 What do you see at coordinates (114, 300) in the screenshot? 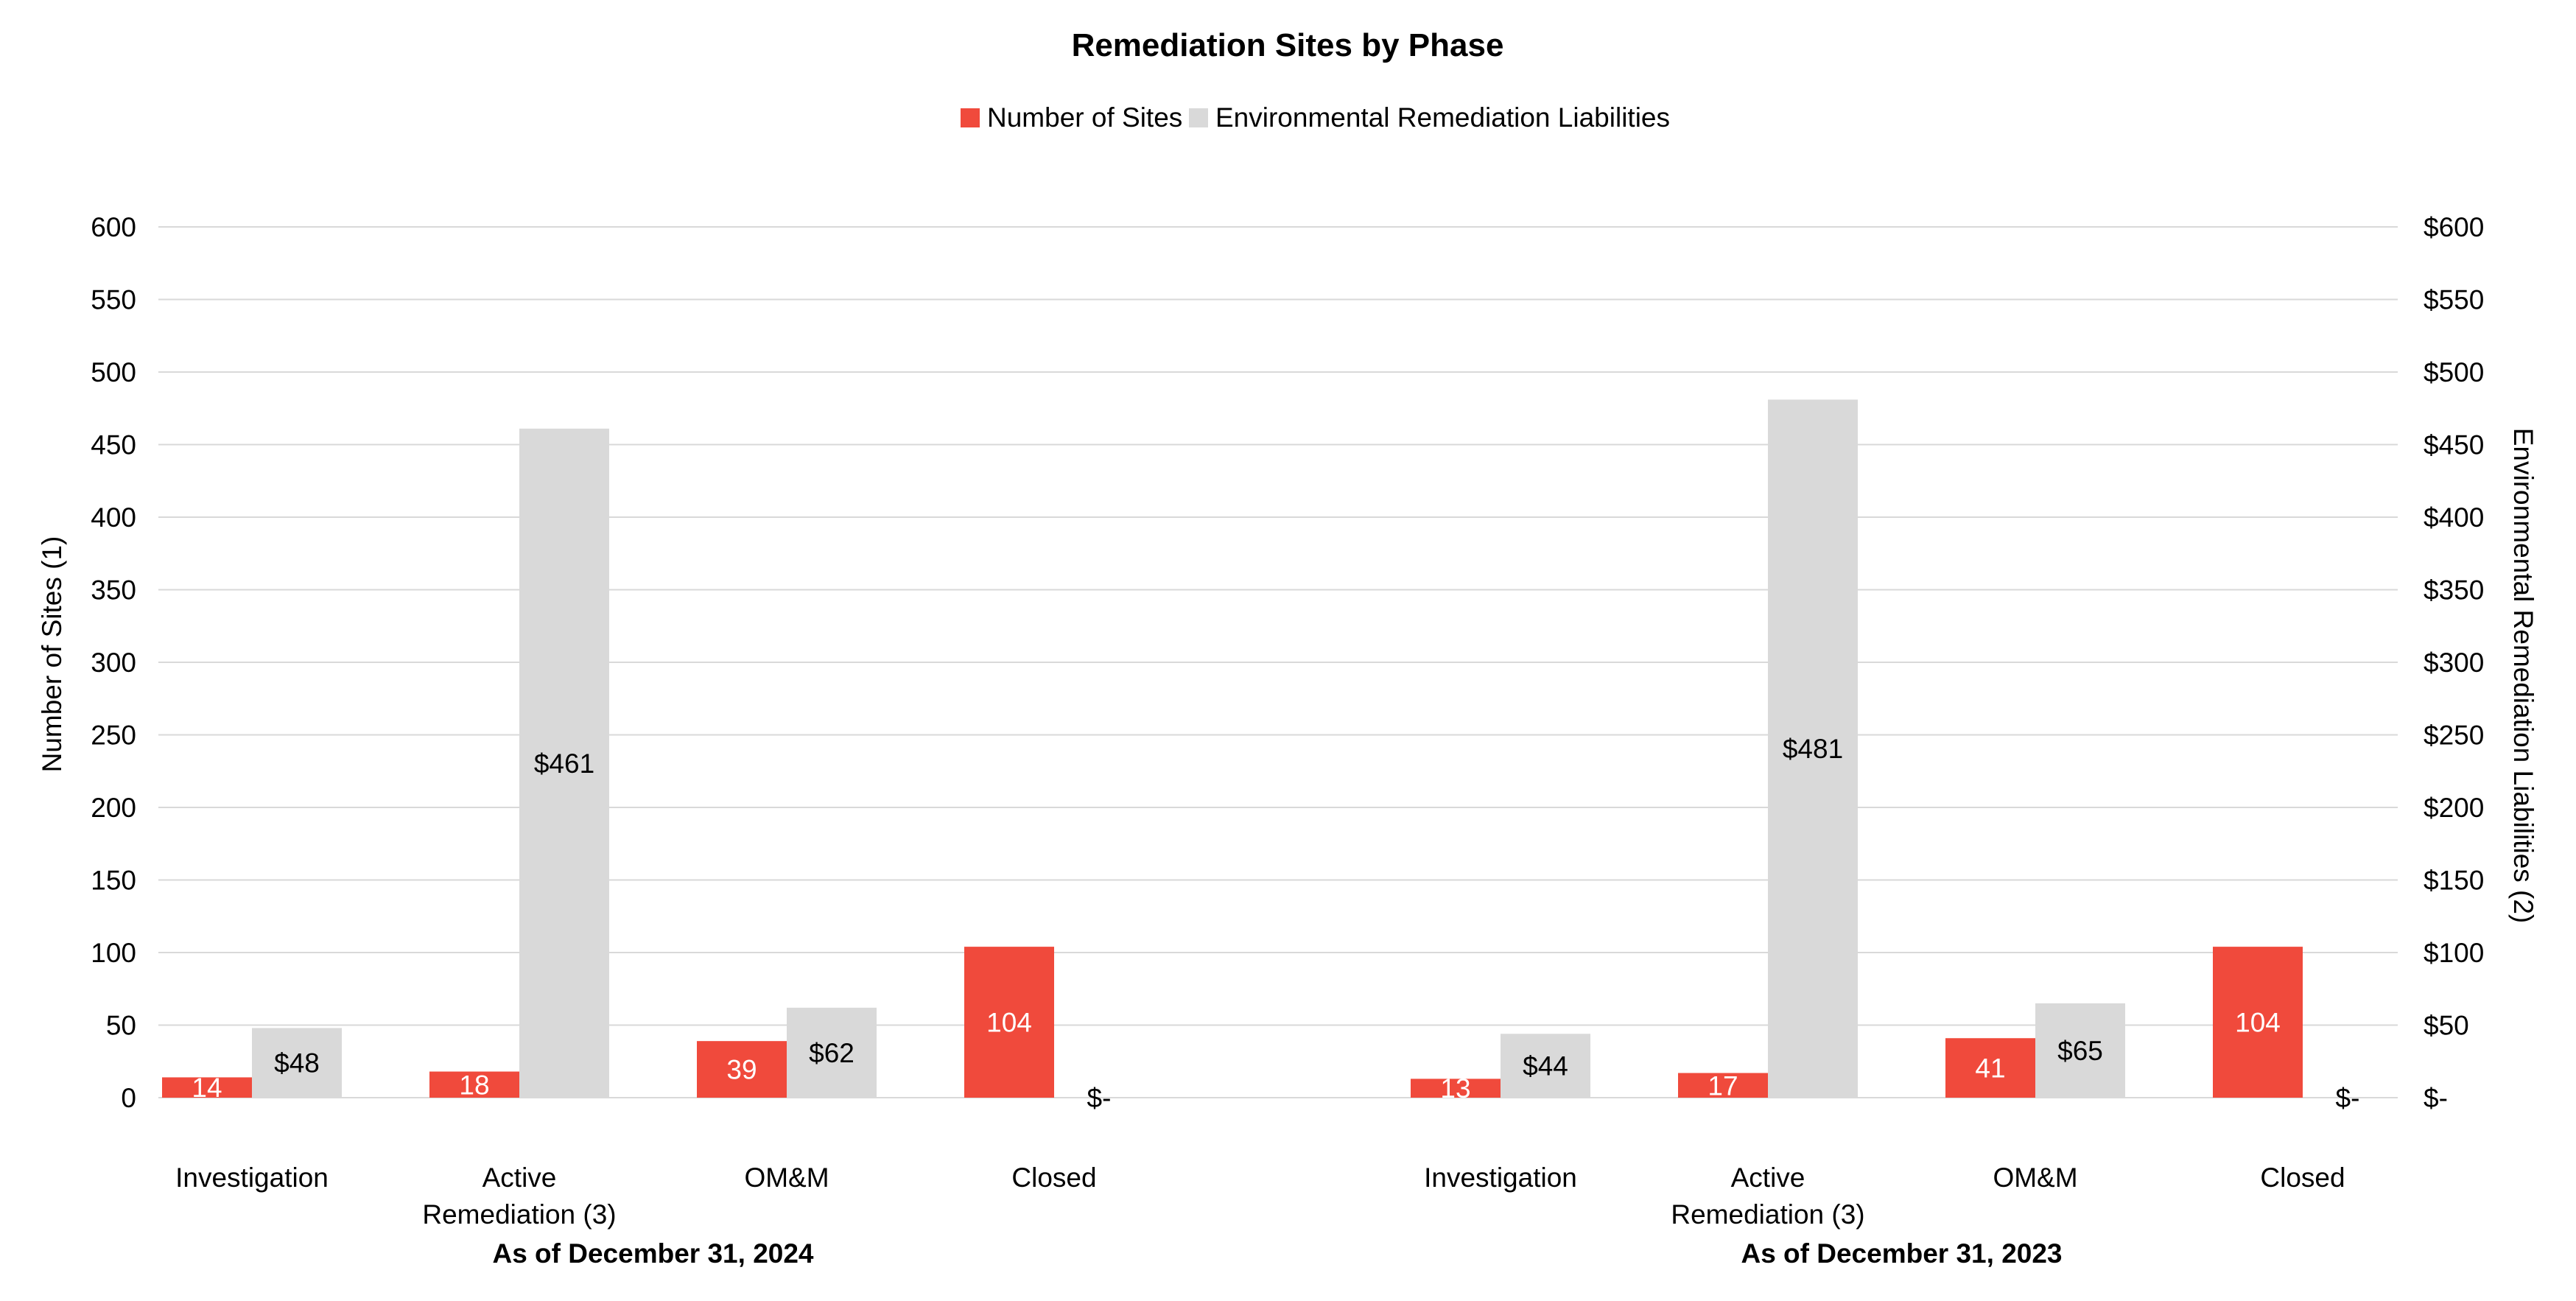
I see `left-tick-label: 550` at bounding box center [114, 300].